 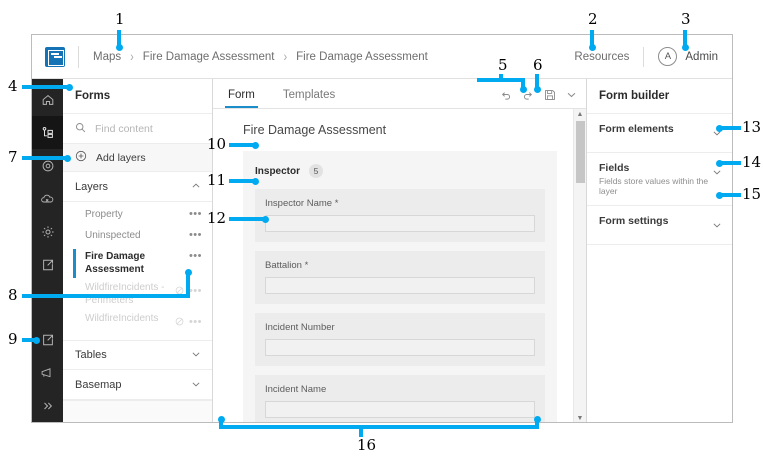 I want to click on layer-name: Property, so click(x=104, y=214).